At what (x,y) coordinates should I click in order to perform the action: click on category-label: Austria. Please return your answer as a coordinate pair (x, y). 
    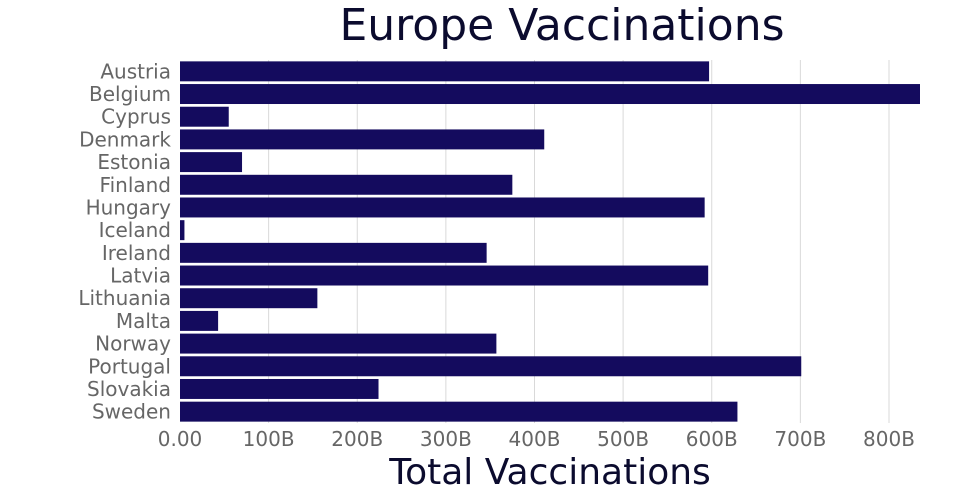
    Looking at the image, I should click on (135, 71).